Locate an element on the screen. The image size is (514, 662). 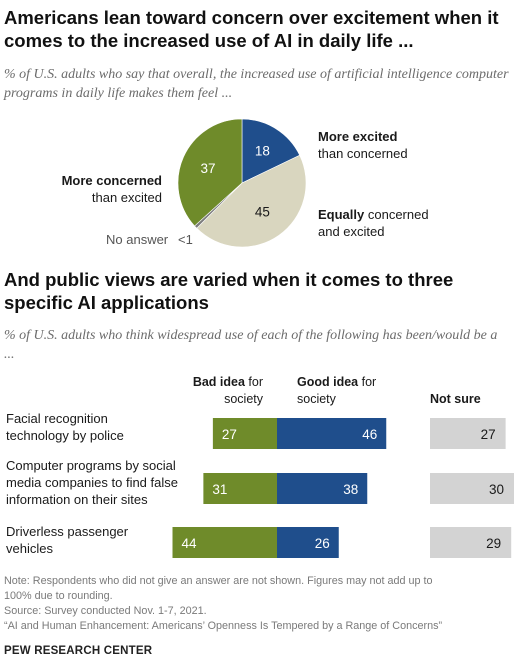
pie-label-equally-line1: Equally concerned is located at coordinates (373, 214).